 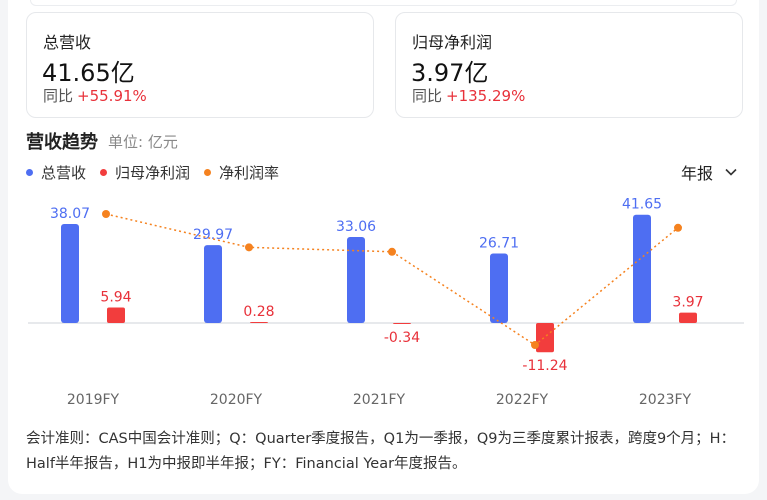 I want to click on revenue-data-label: 38.07, so click(x=70, y=214).